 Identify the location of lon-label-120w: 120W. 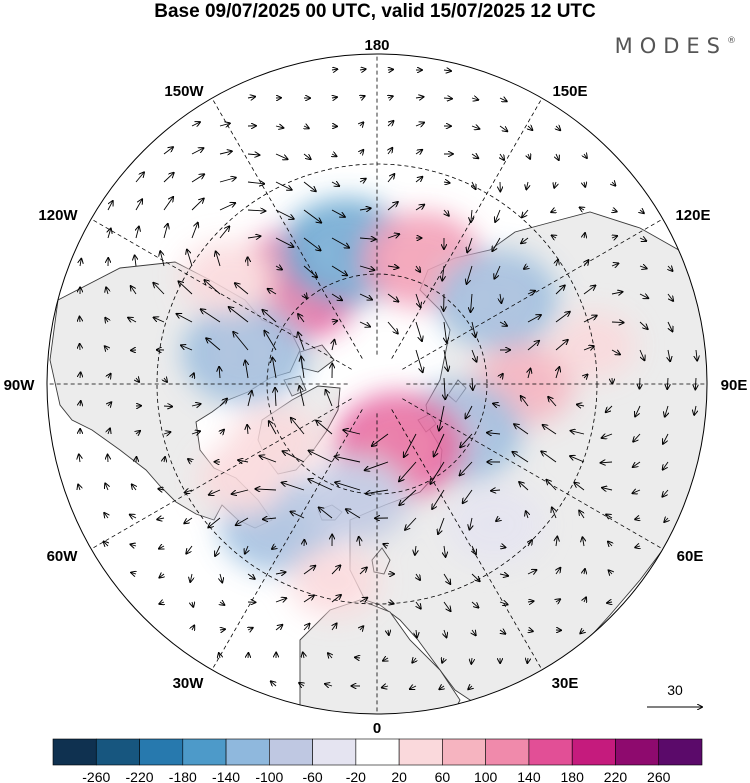
(58, 215).